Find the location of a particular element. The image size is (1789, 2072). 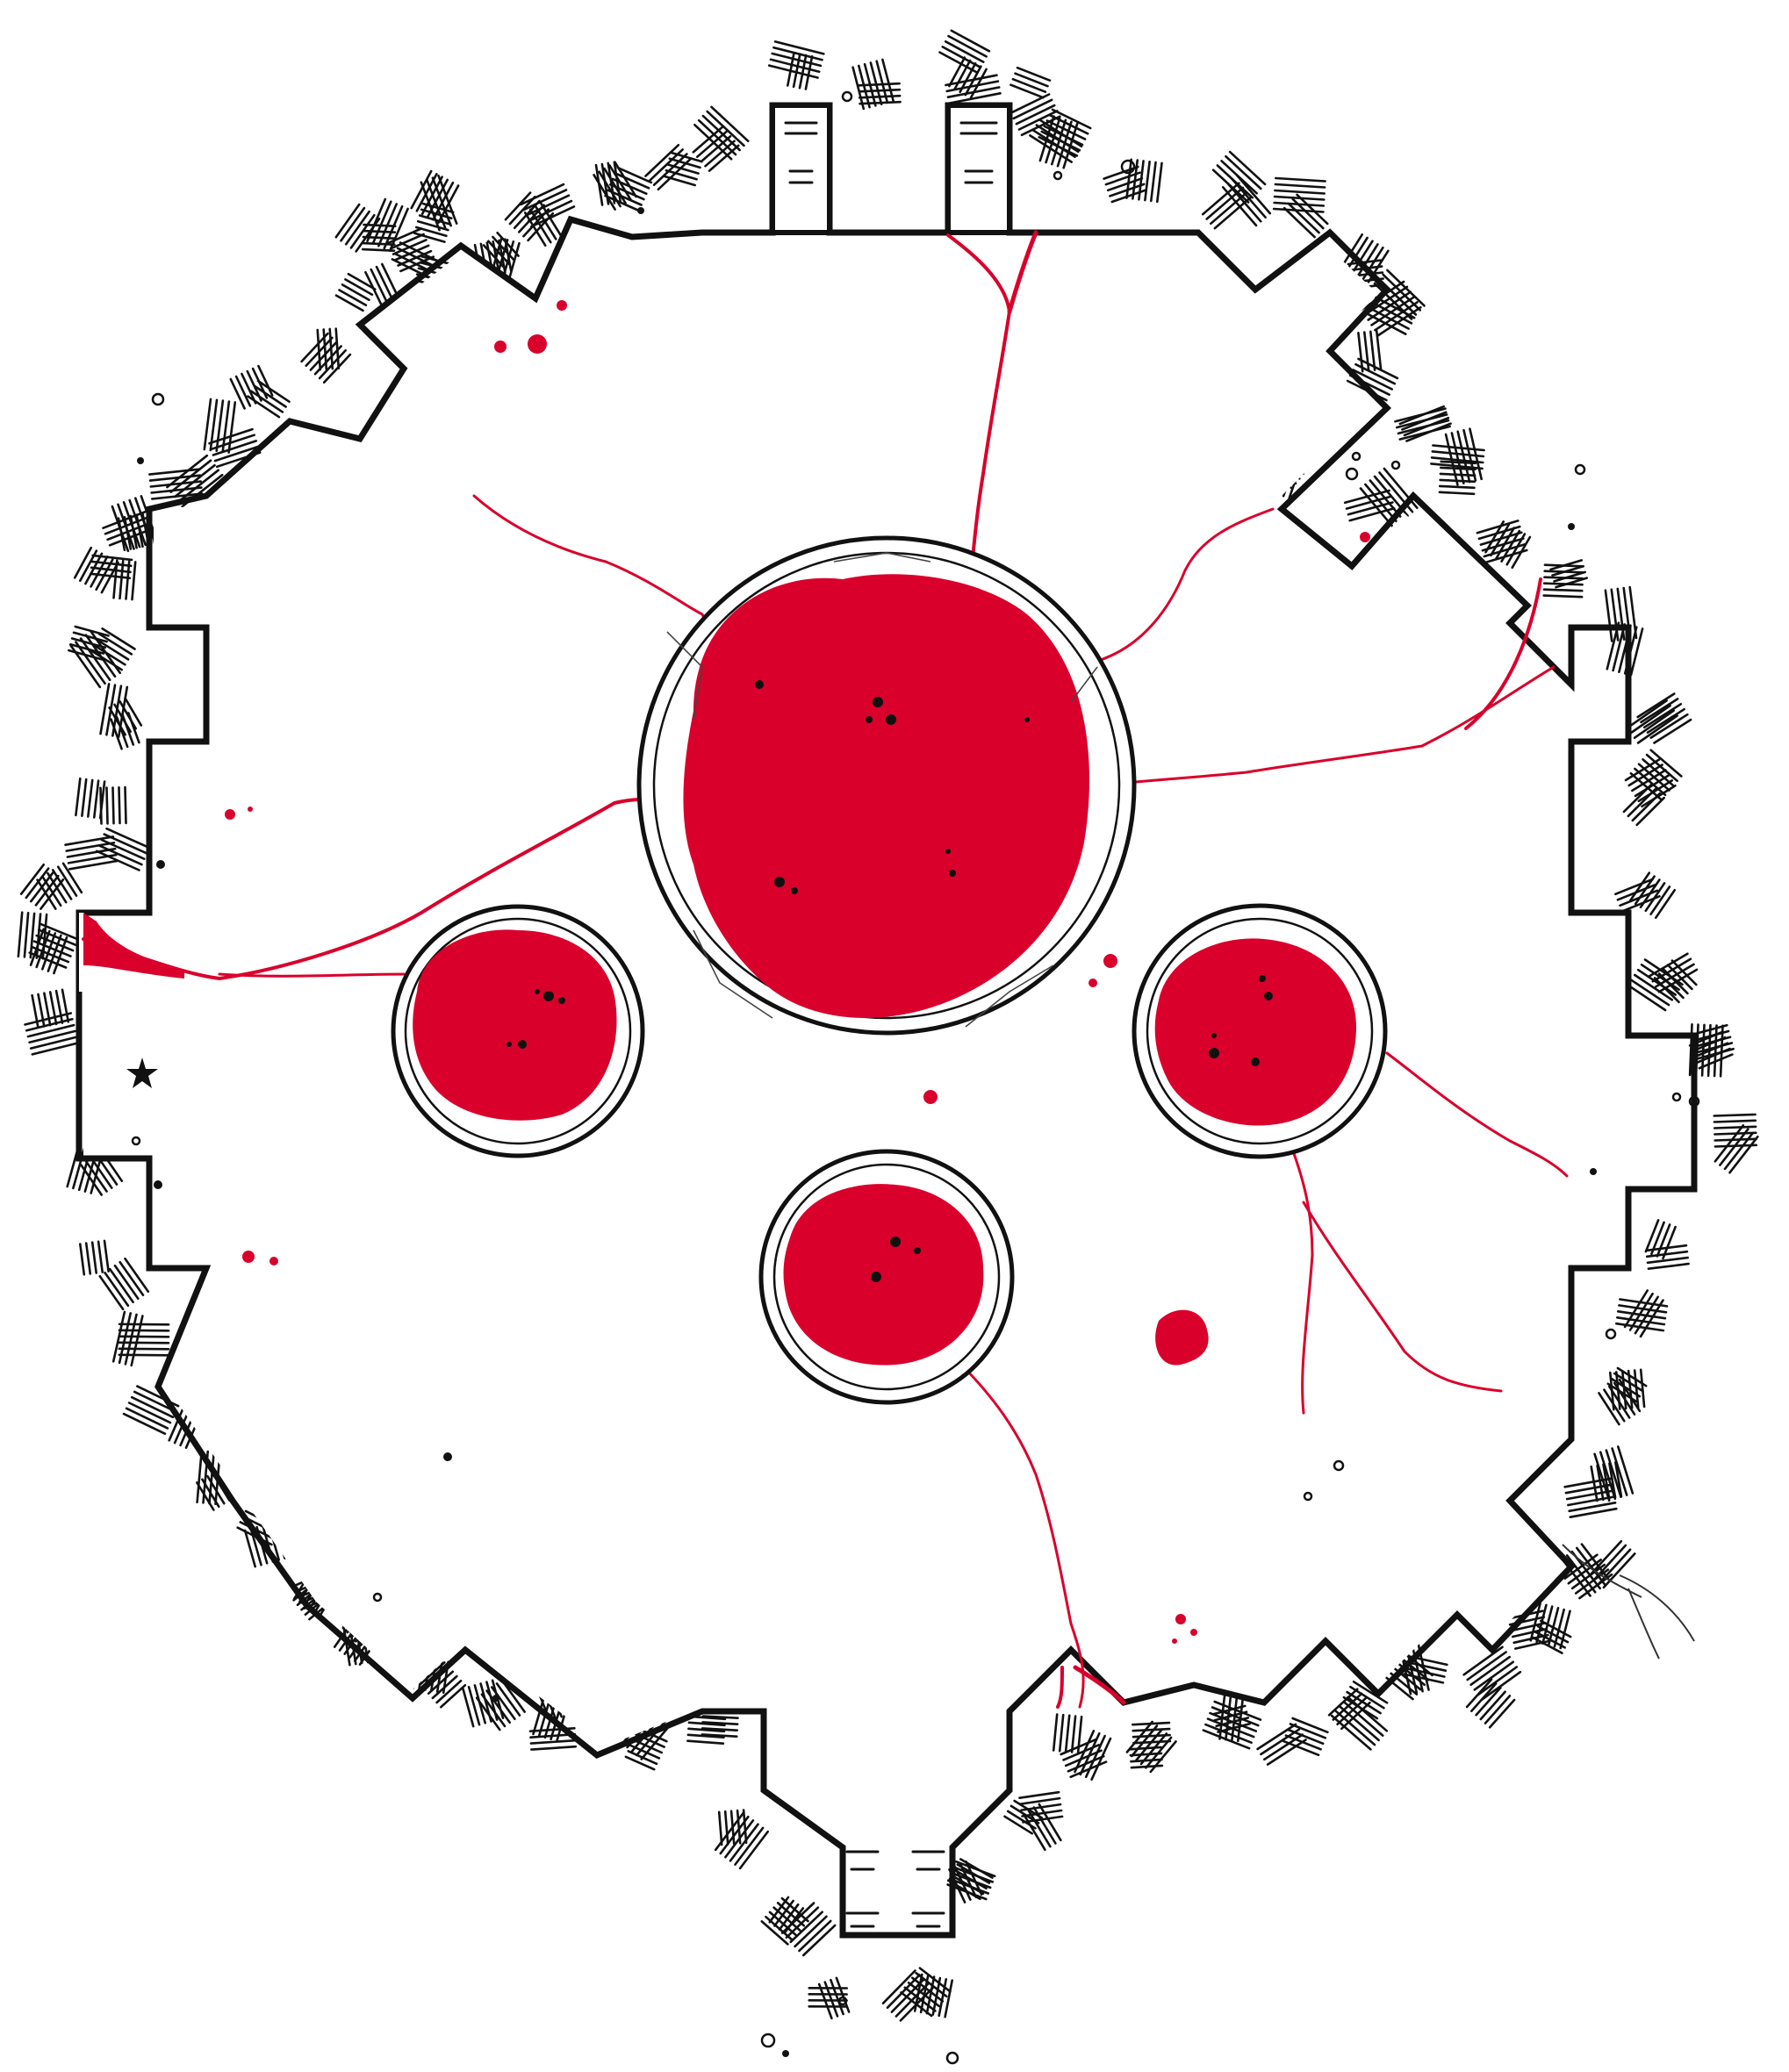

north-east-stairs is located at coordinates (978, 169).